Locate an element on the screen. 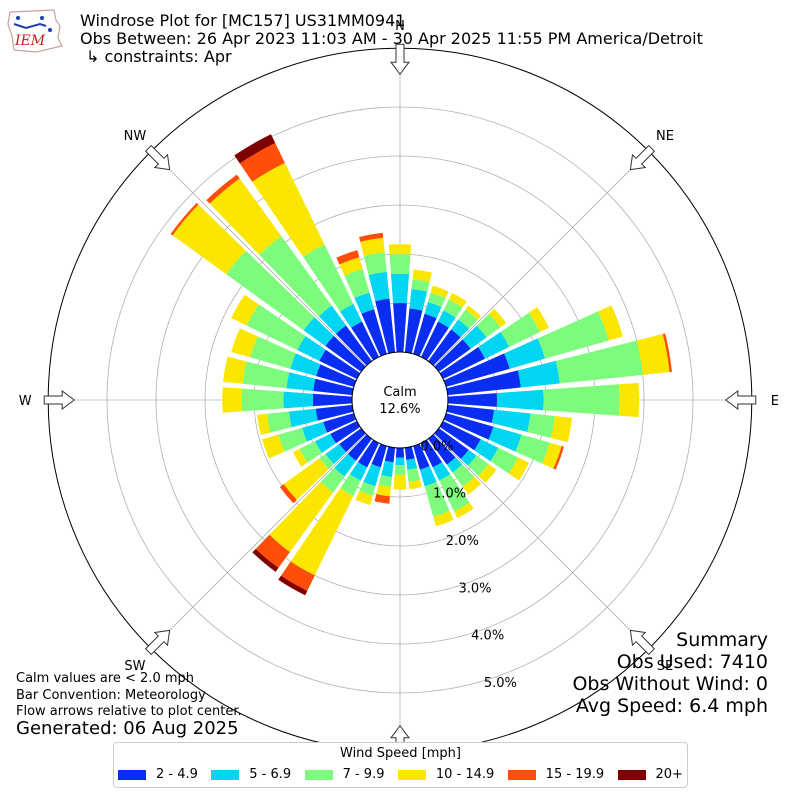  legend-item: 7 - 9.9 is located at coordinates (344, 774).